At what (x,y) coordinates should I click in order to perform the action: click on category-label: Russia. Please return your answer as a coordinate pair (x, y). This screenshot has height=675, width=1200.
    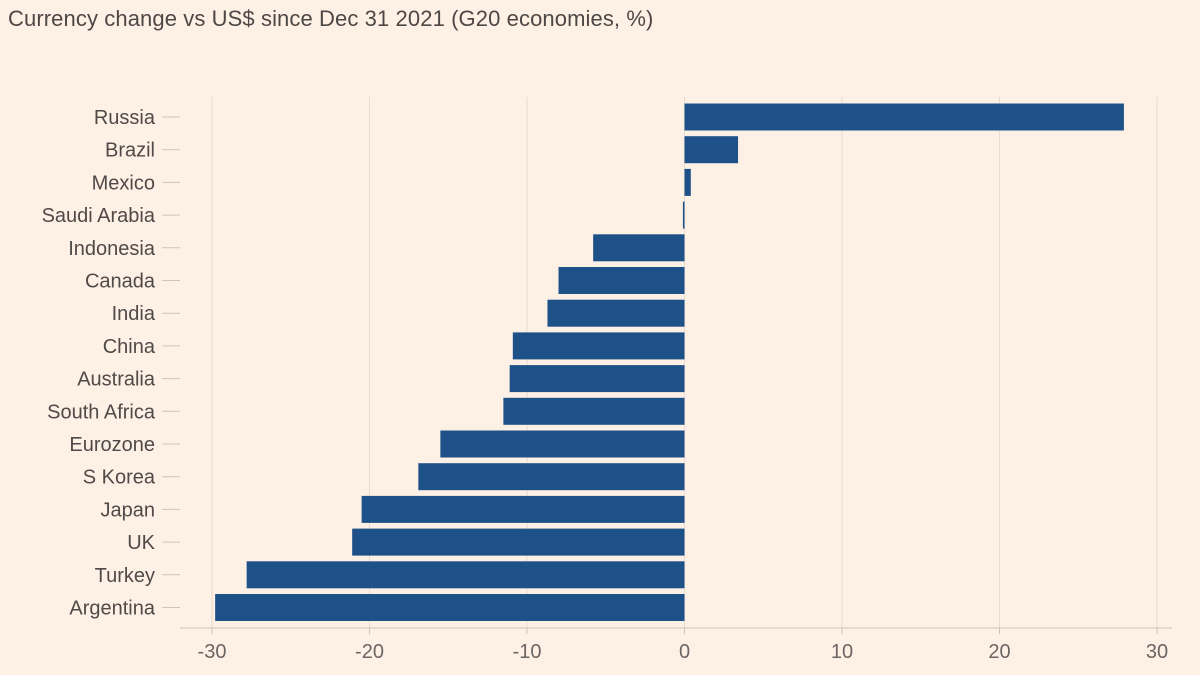
    Looking at the image, I should click on (125, 118).